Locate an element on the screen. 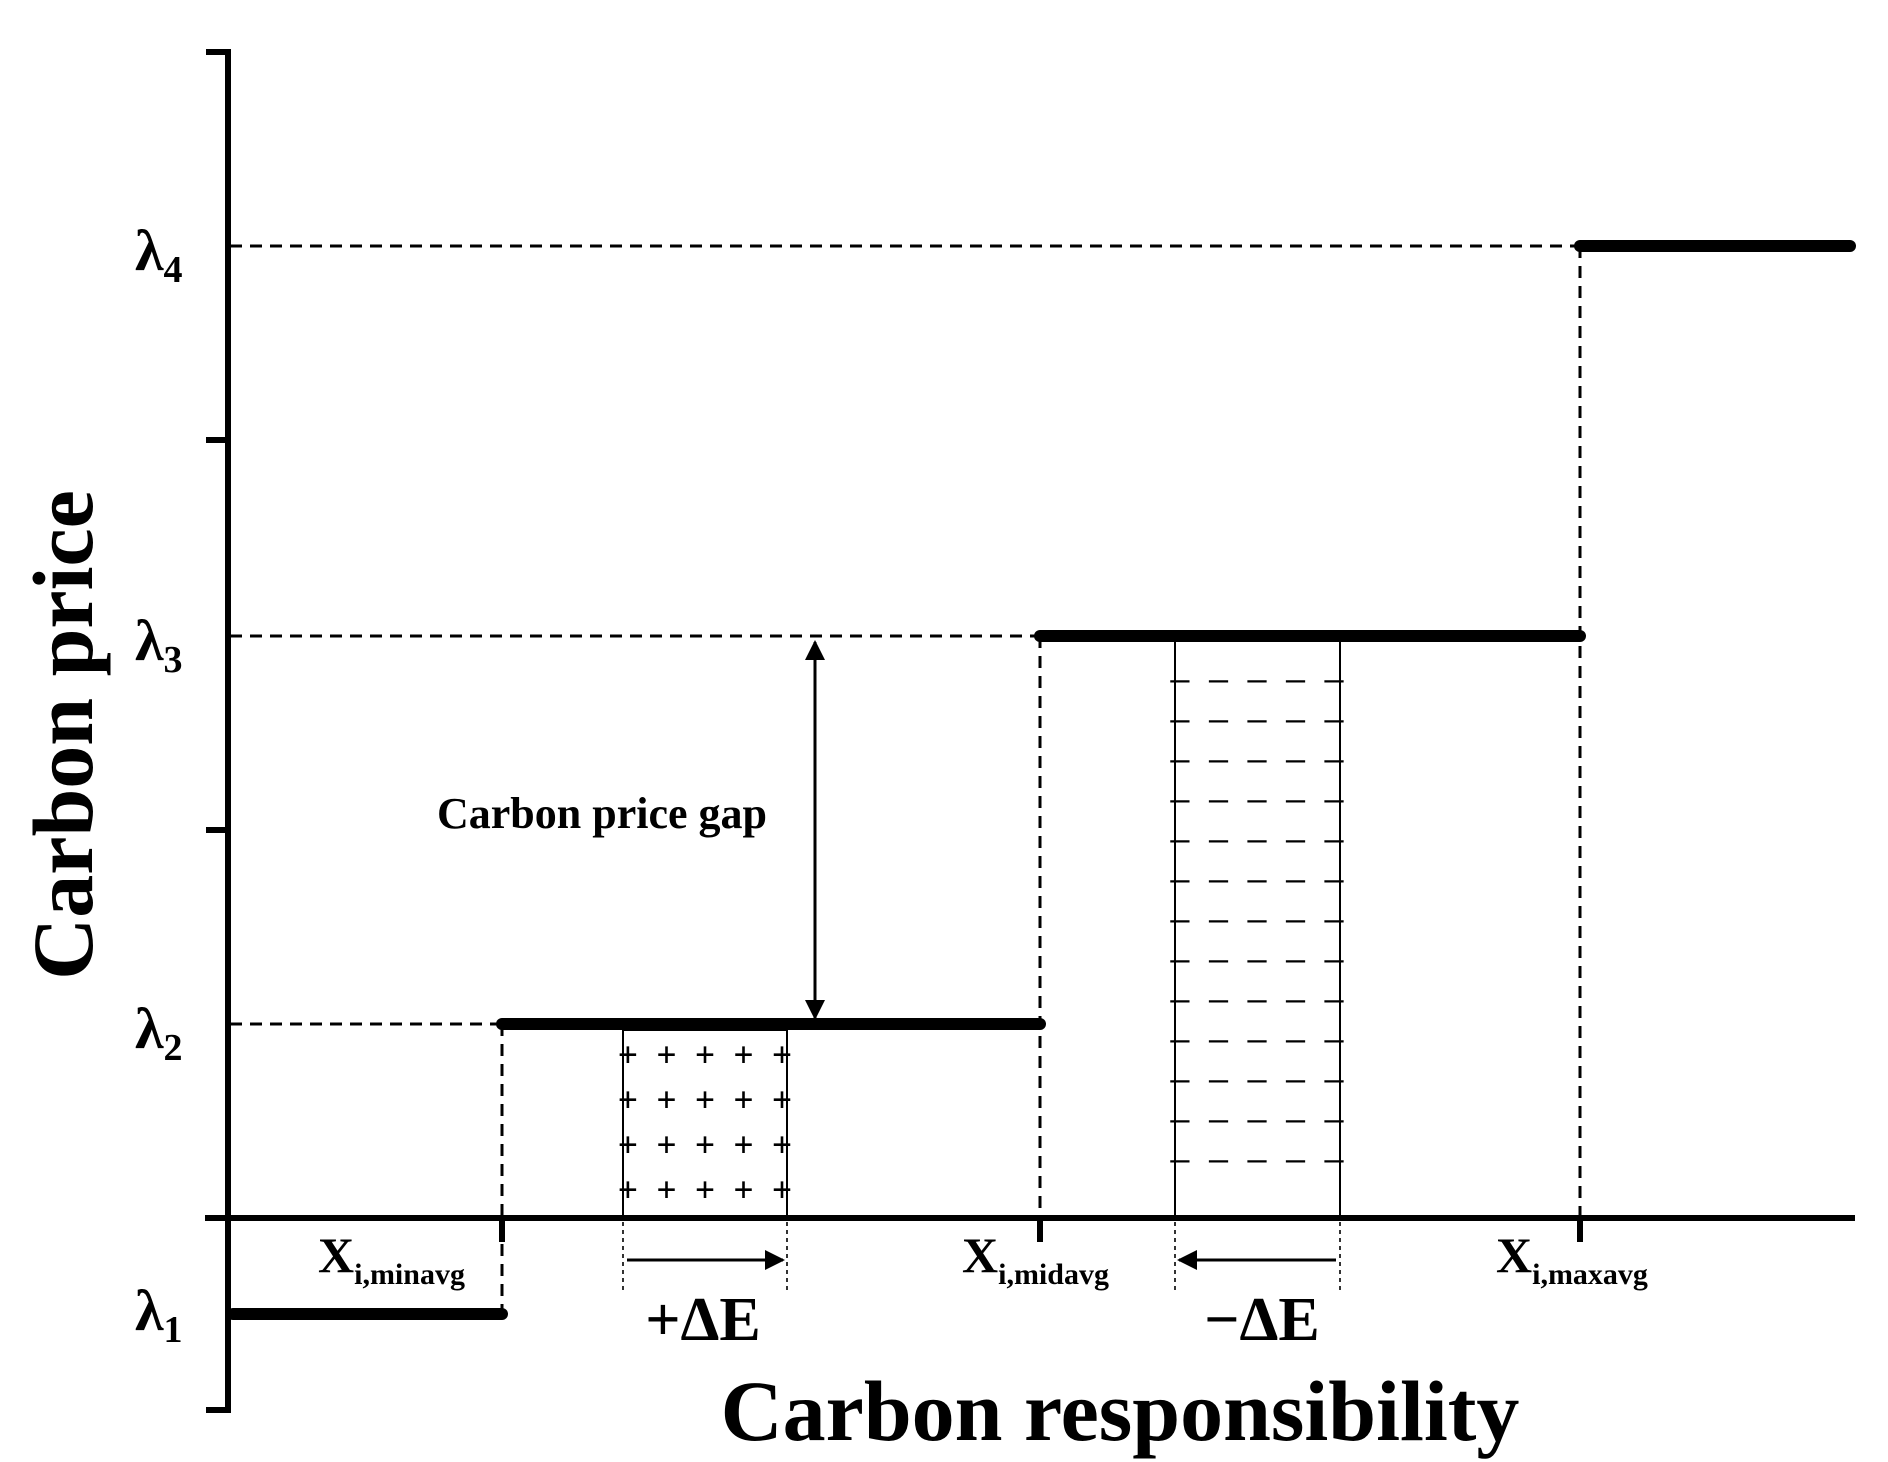 Image resolution: width=1888 pixels, height=1462 pixels. lambda-4-label: λ4 is located at coordinates (159, 254).